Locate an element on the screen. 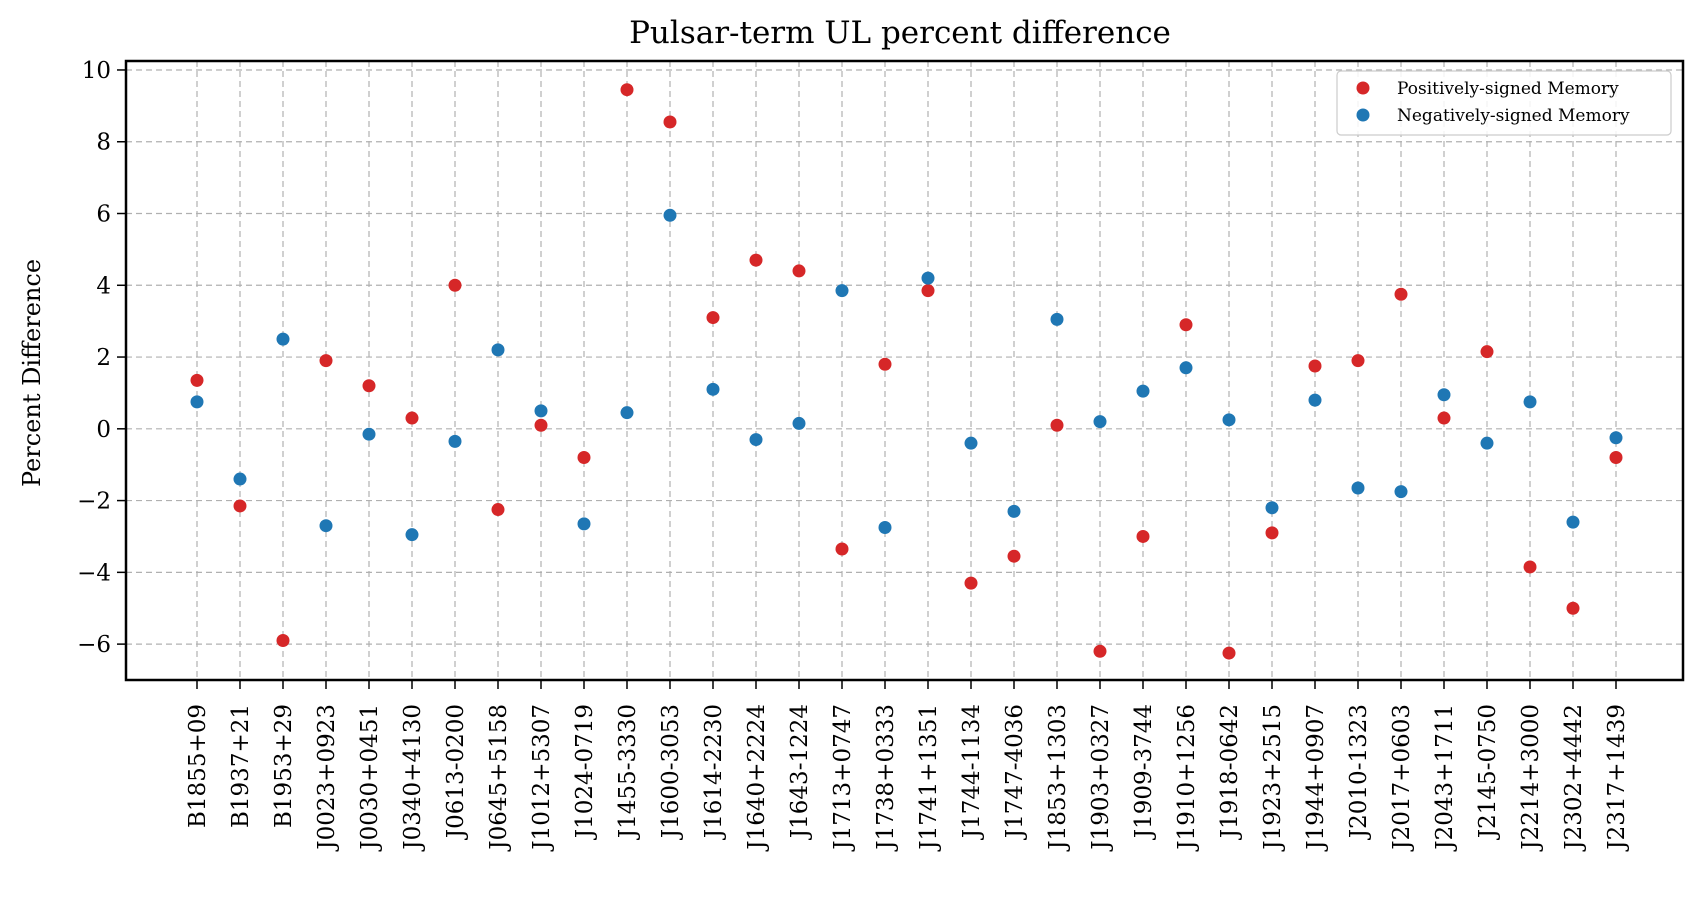 The width and height of the screenshot is (1695, 899). x-tick-label: J1903+0327 is located at coordinates (1101, 778).